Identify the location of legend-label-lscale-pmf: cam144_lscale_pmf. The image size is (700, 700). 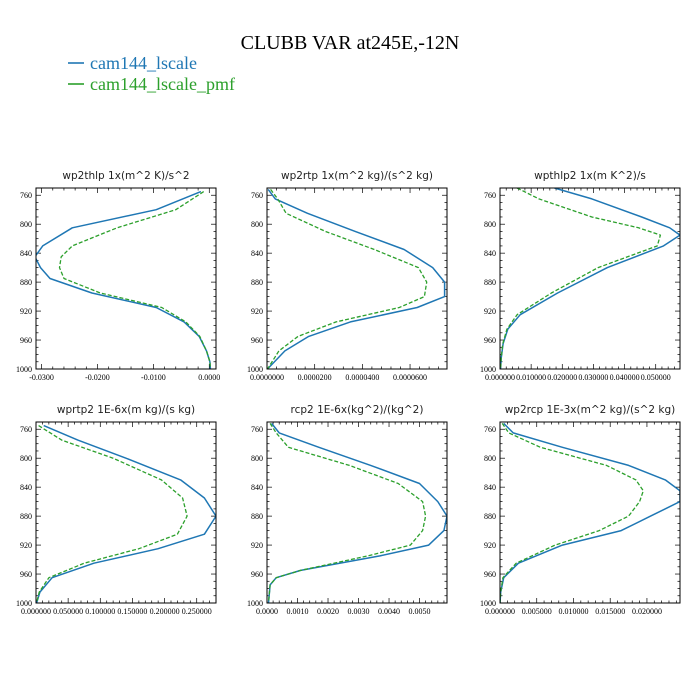
(162, 84).